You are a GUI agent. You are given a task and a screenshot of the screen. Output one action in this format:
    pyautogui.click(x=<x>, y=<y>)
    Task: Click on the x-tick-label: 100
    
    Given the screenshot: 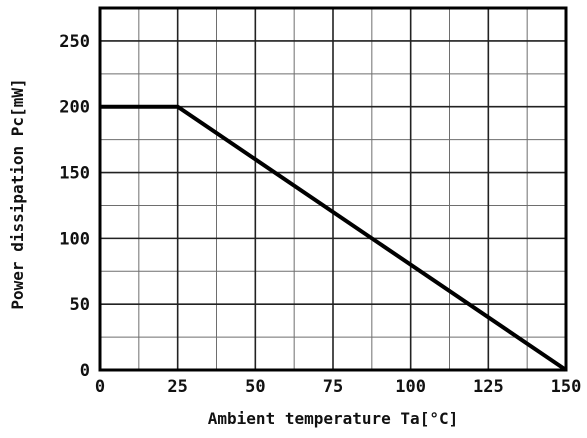 What is the action you would take?
    pyautogui.click(x=410, y=387)
    